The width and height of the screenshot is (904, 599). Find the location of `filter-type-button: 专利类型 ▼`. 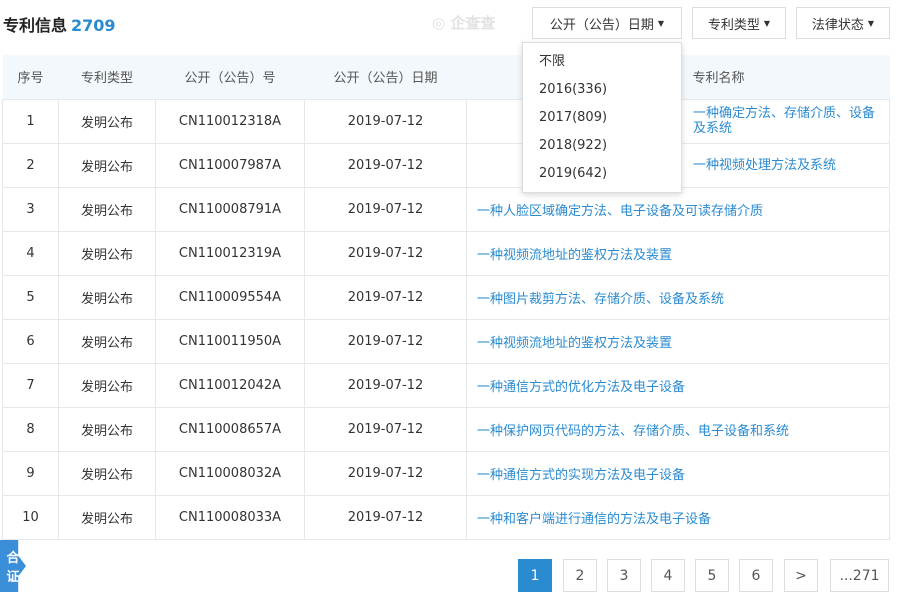

filter-type-button: 专利类型 ▼ is located at coordinates (739, 23).